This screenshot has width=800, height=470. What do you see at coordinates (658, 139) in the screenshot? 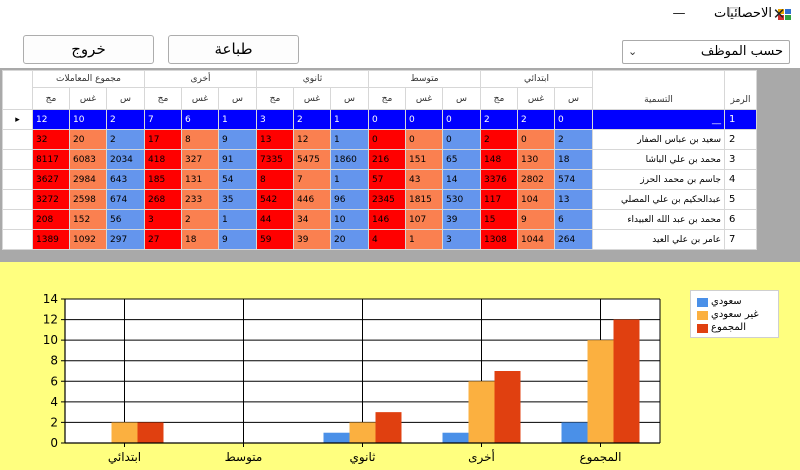
I see `row-name-cell: سعيد بن عباس الصفار` at bounding box center [658, 139].